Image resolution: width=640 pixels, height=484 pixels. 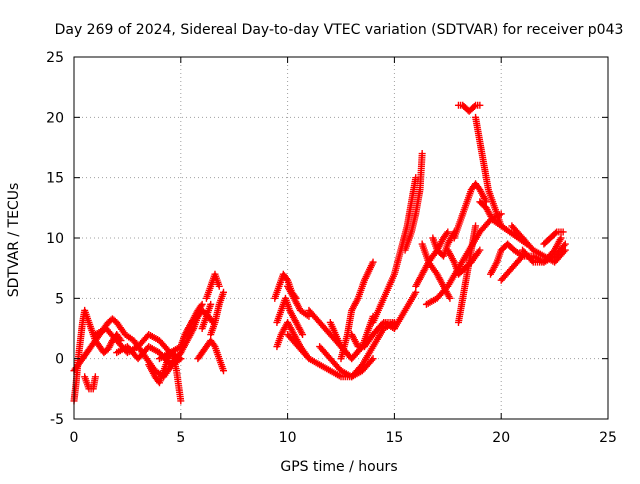 I want to click on y-tick-label: -5, so click(x=57, y=420).